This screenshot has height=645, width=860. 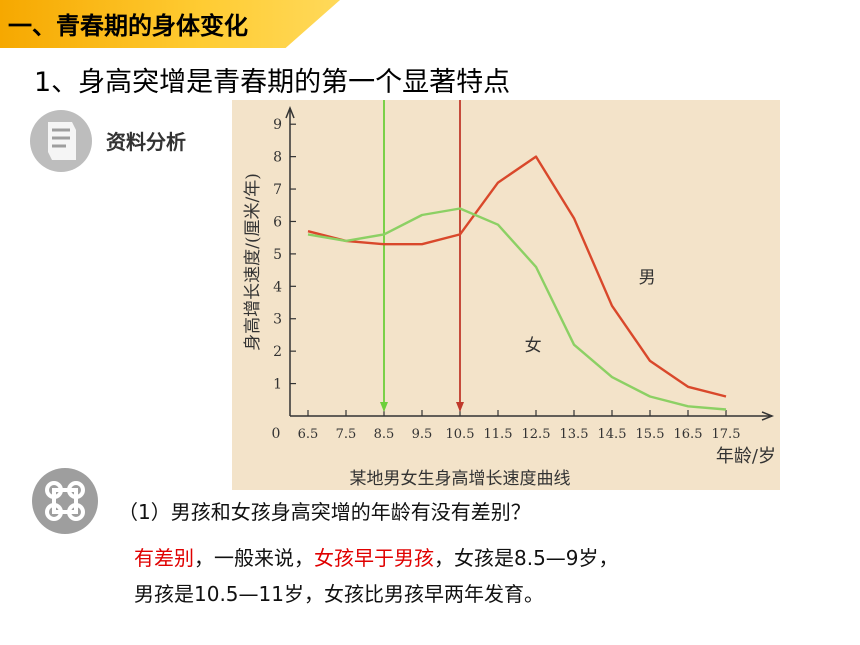 I want to click on x-tick-label: 14.5, so click(x=612, y=434).